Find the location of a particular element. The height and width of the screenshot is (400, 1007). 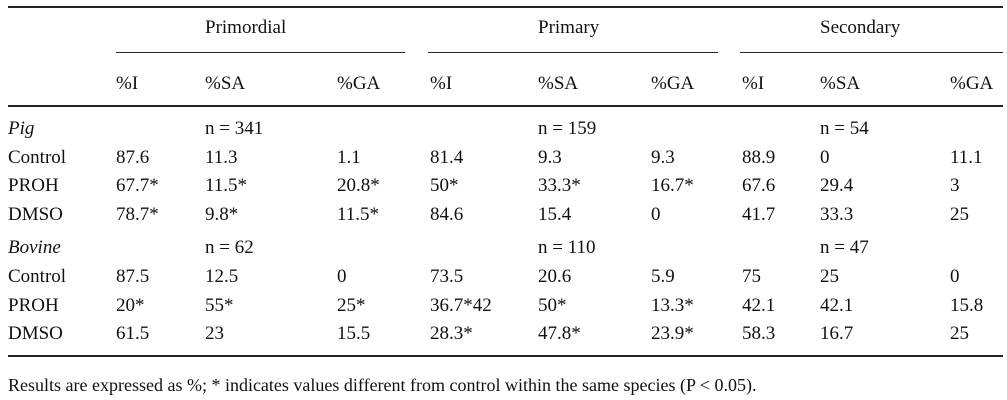

sample-size: n = 110 is located at coordinates (567, 247).